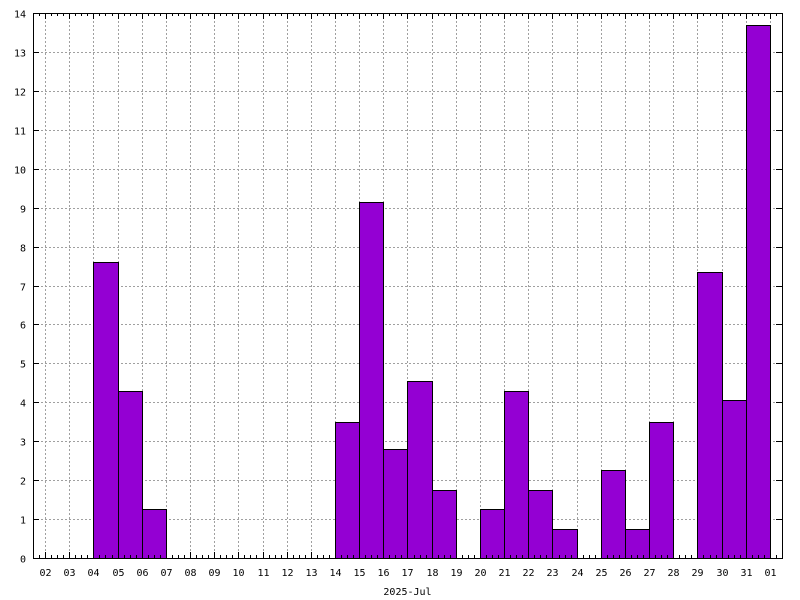  Describe the element at coordinates (20, 132) in the screenshot. I see `y-tick-label: 11` at that location.